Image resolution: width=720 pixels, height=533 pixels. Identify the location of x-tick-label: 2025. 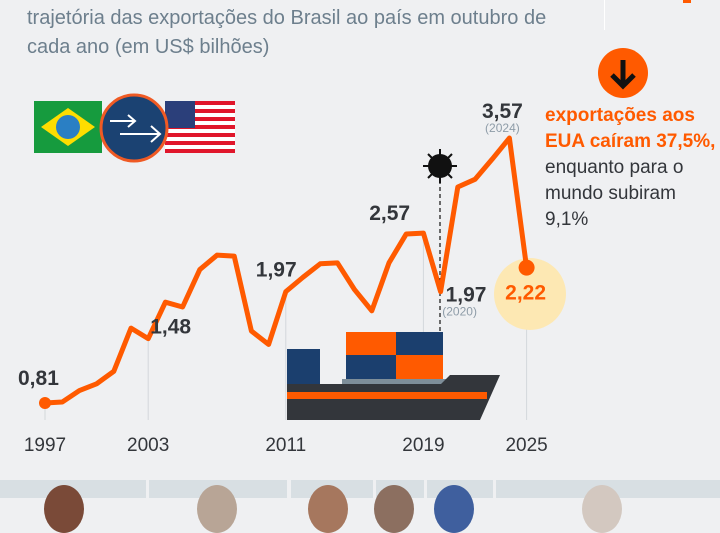
(526, 445).